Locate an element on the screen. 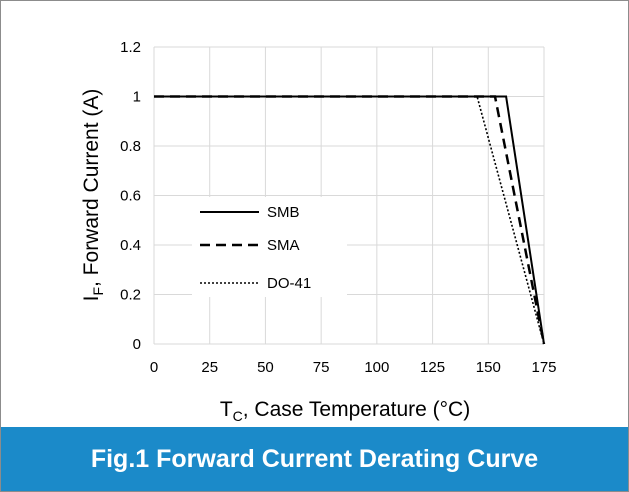 The width and height of the screenshot is (629, 492). legend-background is located at coordinates (269, 247).